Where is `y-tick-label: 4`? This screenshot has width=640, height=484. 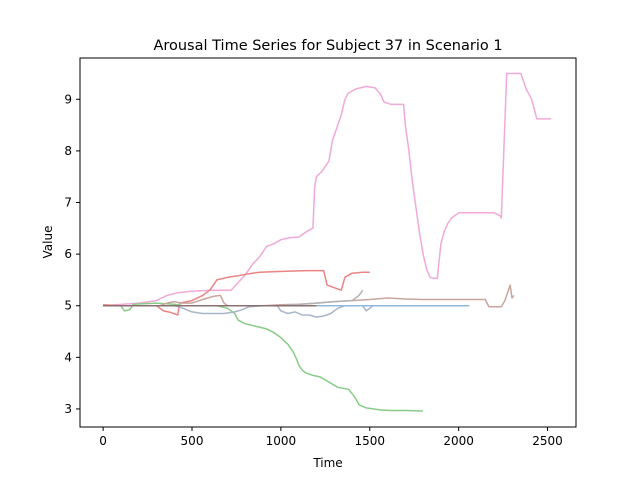
y-tick-label: 4 is located at coordinates (68, 357).